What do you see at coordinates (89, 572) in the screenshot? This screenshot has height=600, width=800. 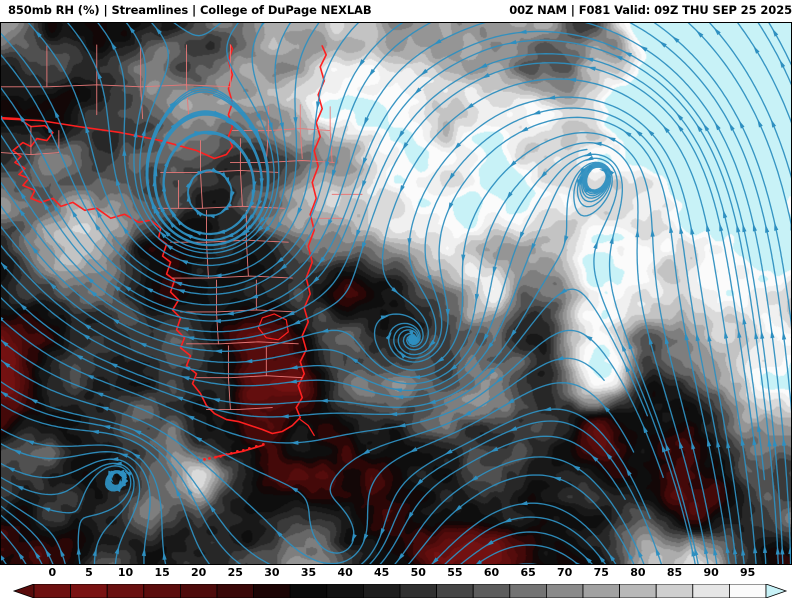 I see `colorbar-tick-label: 5` at bounding box center [89, 572].